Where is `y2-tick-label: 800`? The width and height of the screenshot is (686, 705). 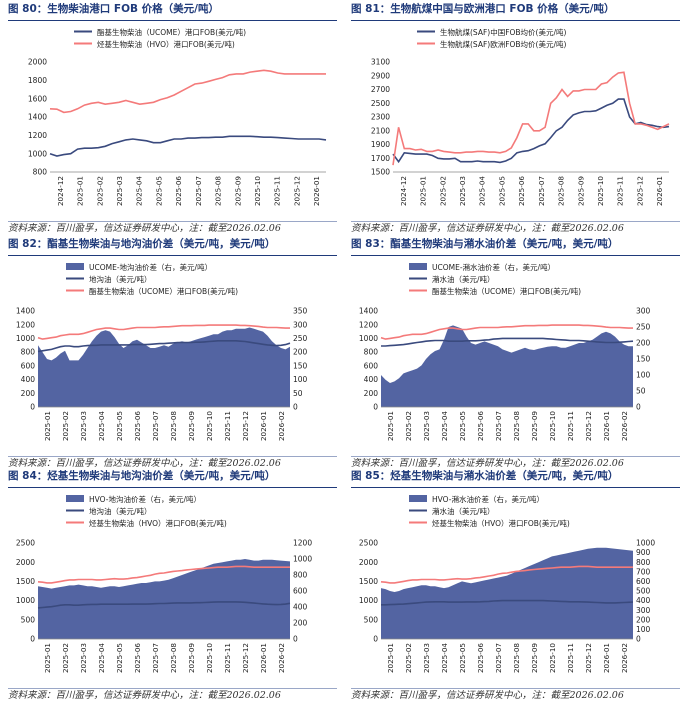
y2-tick-label: 800 is located at coordinates (300, 575).